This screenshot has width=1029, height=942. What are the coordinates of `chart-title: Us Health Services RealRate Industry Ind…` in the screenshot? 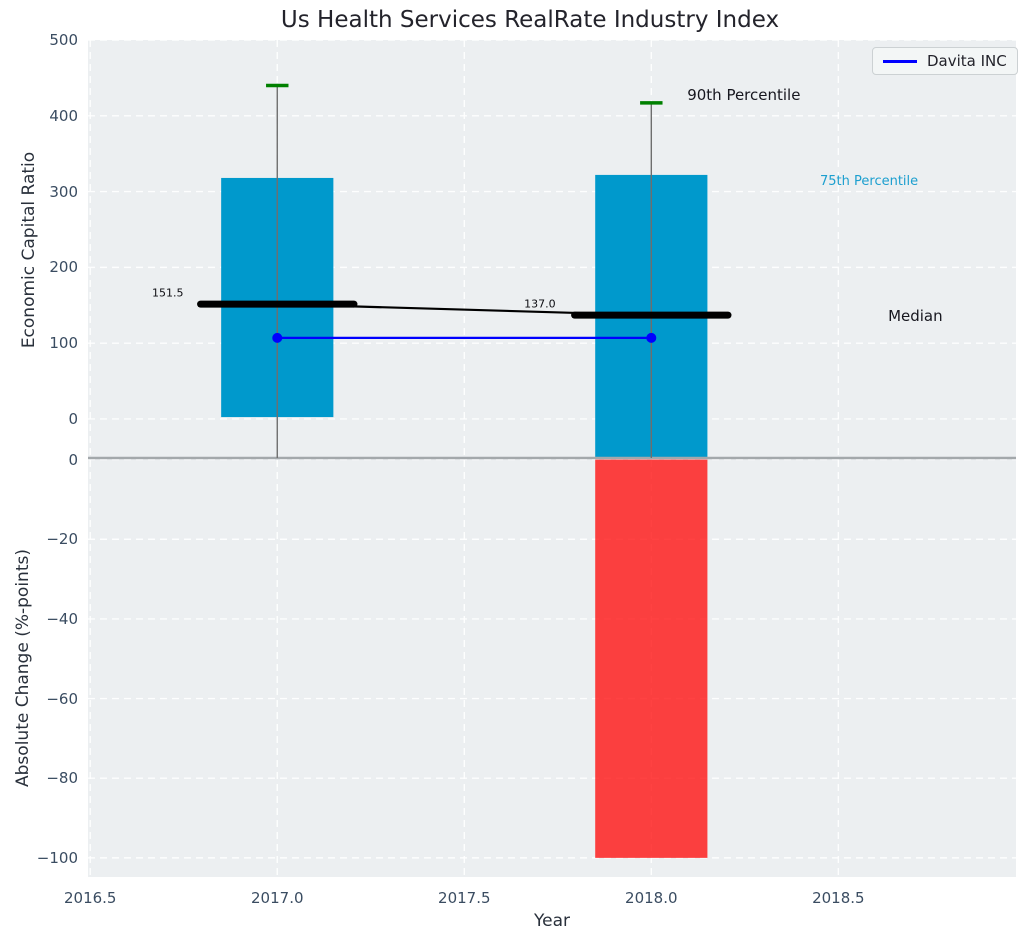 It's located at (530, 20).